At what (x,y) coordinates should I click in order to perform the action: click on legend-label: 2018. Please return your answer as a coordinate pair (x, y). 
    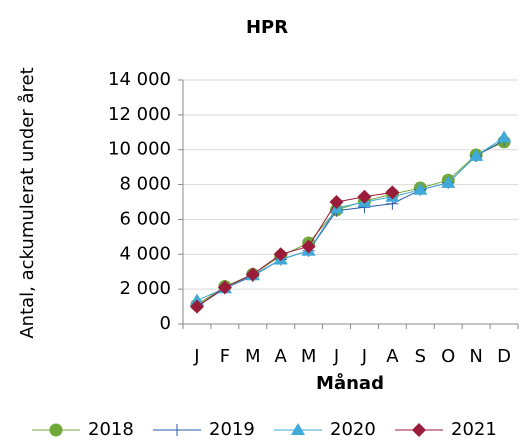
    Looking at the image, I should click on (111, 429).